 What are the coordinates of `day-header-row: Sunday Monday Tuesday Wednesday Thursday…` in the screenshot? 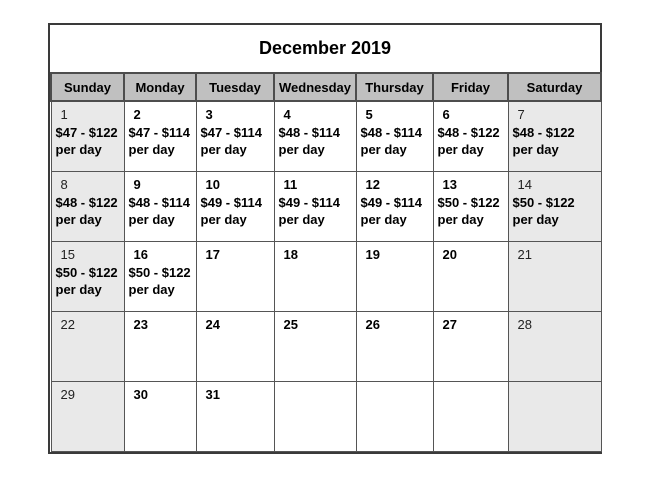 It's located at (326, 87).